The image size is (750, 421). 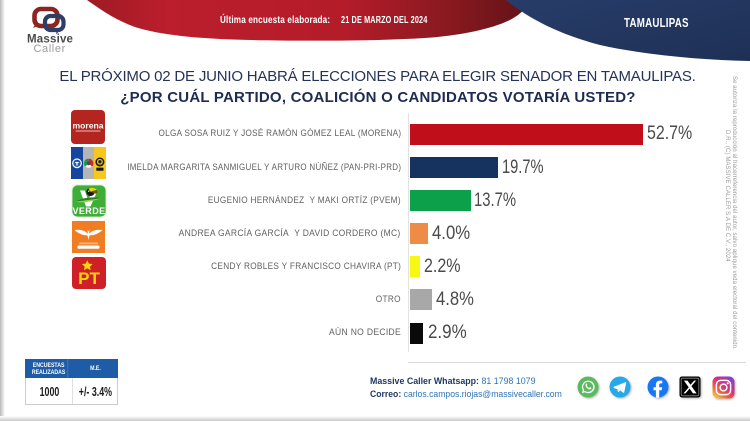 What do you see at coordinates (88, 211) in the screenshot?
I see `svg-text: VERDE` at bounding box center [88, 211].